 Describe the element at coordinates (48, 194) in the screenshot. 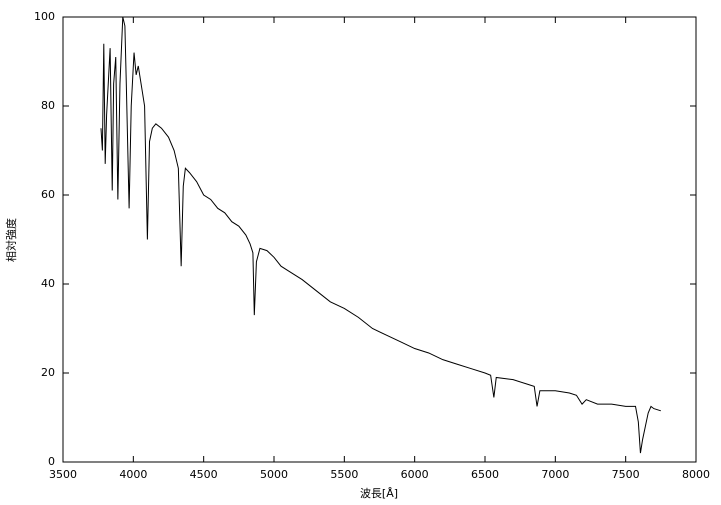

I see `y-tick-label: 60` at that location.